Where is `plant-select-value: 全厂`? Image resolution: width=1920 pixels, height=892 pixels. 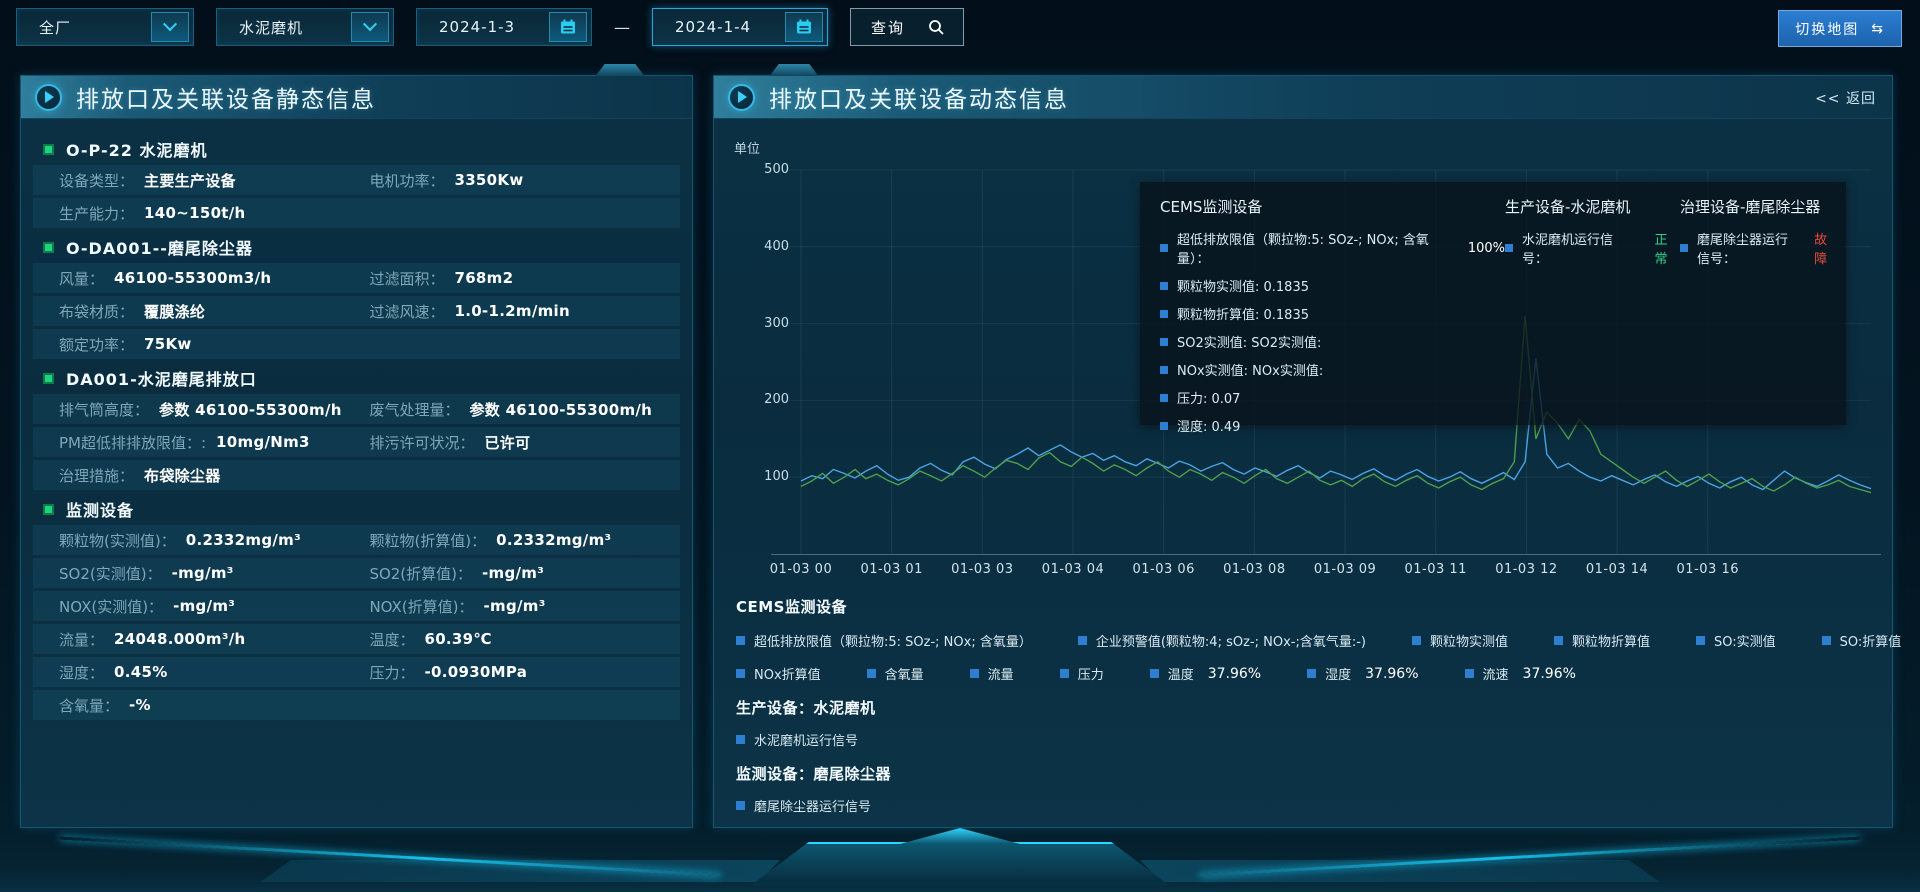 plant-select-value: 全厂 is located at coordinates (55, 27).